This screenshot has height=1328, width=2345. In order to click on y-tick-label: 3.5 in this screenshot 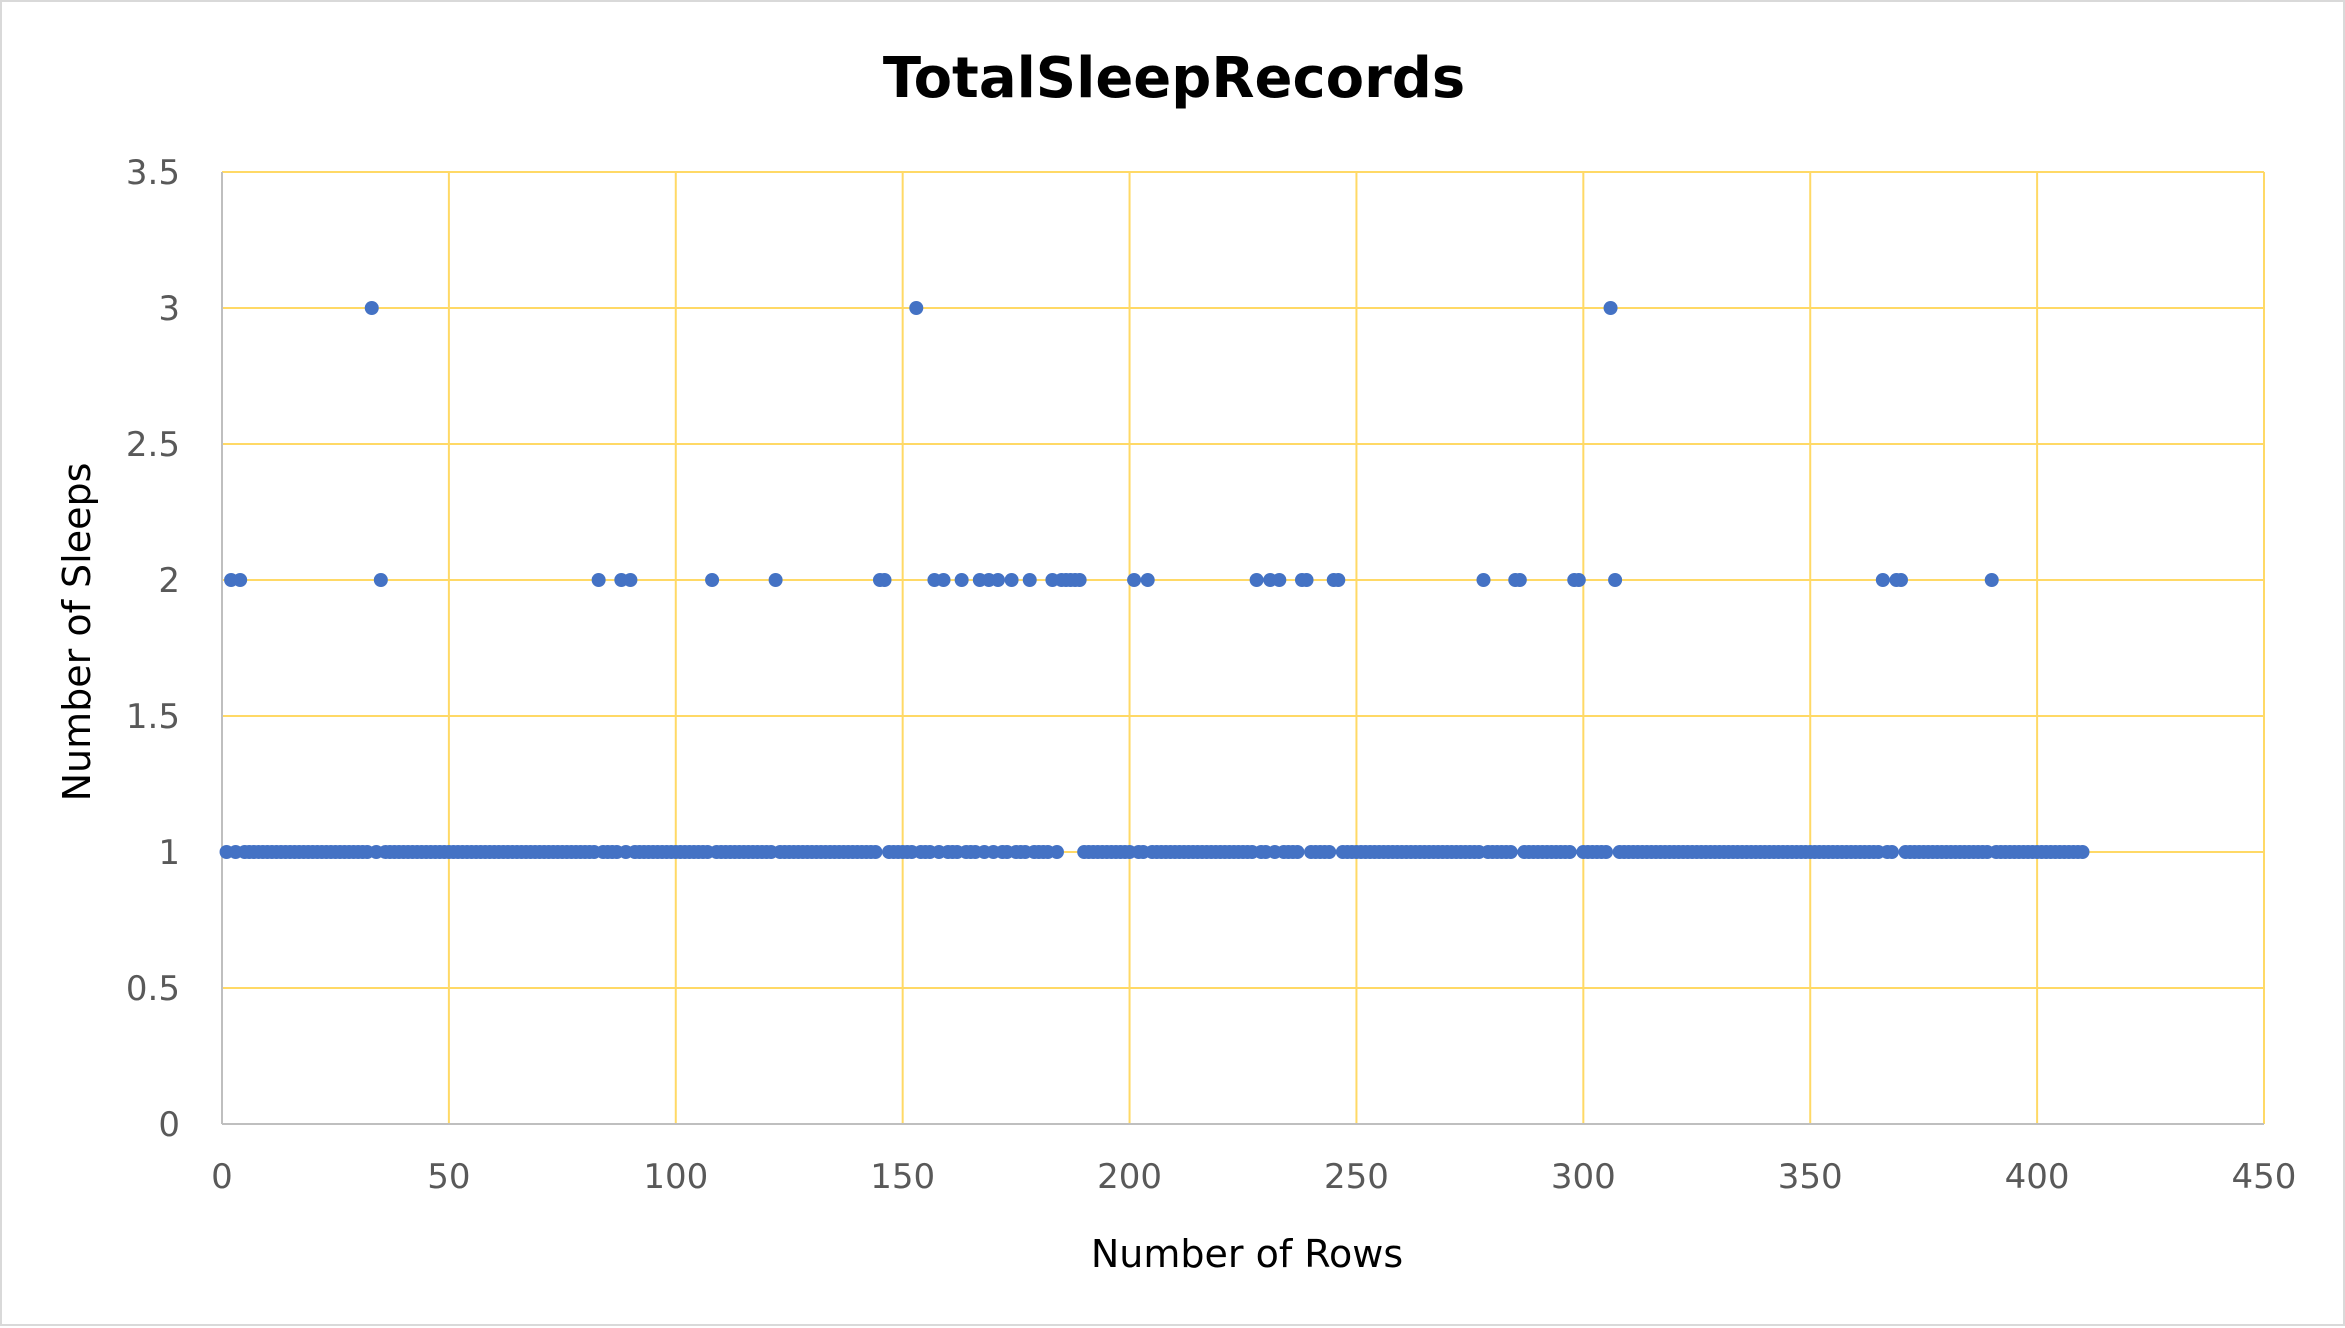, I will do `click(153, 173)`.